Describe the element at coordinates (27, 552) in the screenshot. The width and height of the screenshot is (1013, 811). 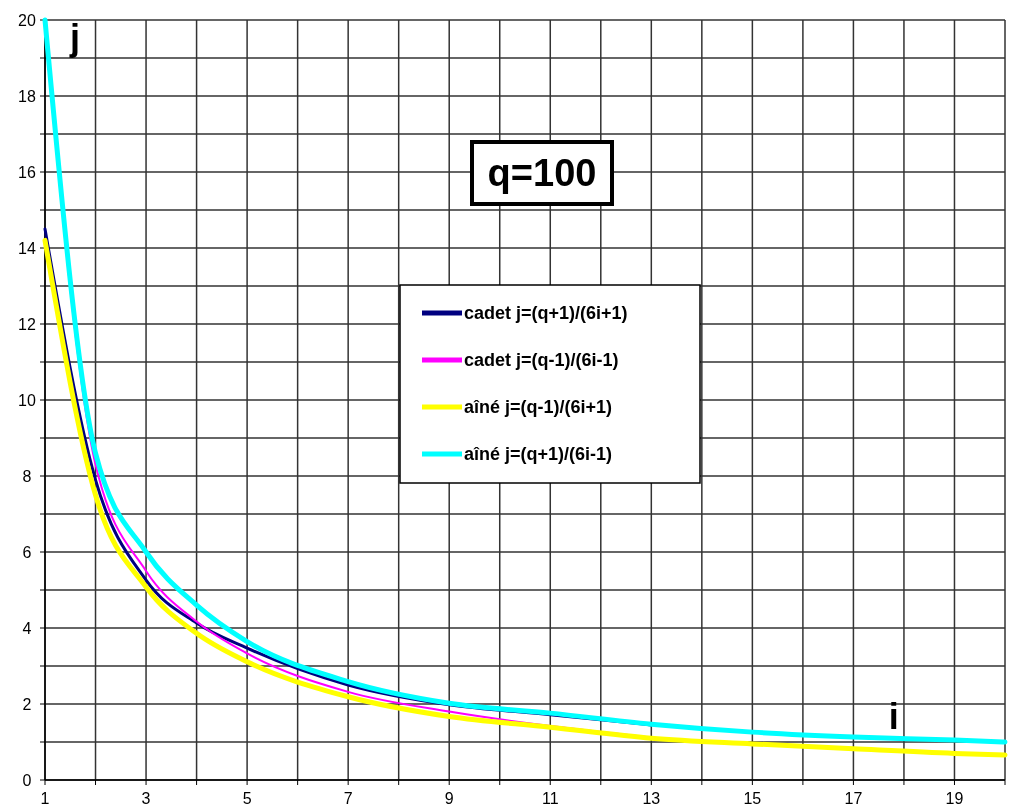
I see `y-tick-label: 6` at that location.